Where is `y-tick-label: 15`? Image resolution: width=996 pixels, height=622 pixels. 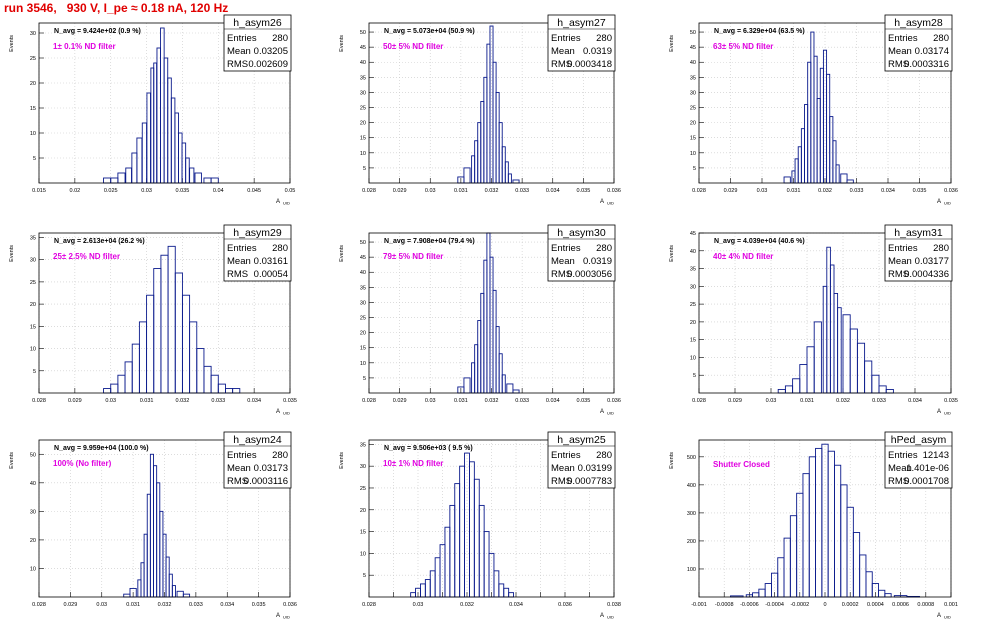
y-tick-label: 15 is located at coordinates (33, 327).